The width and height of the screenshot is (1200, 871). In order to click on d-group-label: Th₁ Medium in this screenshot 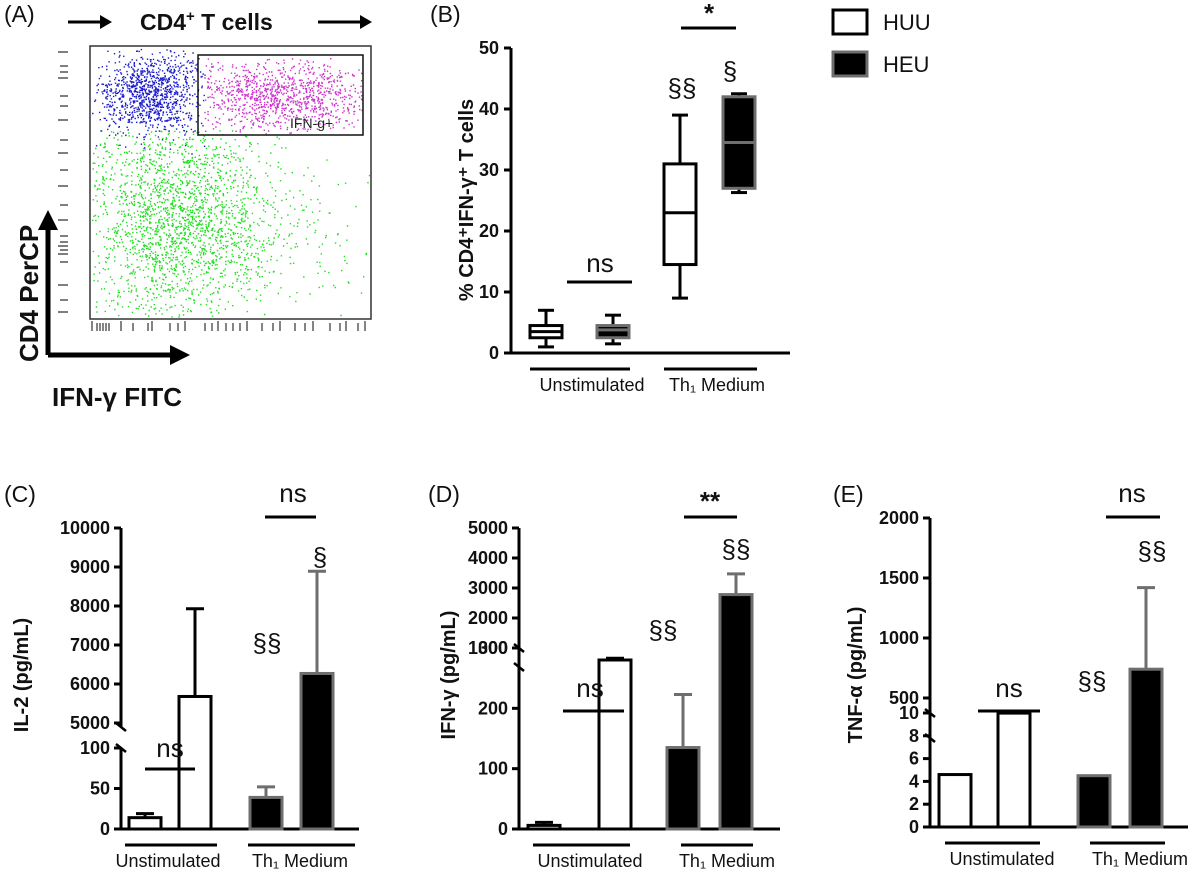, I will do `click(727, 861)`.